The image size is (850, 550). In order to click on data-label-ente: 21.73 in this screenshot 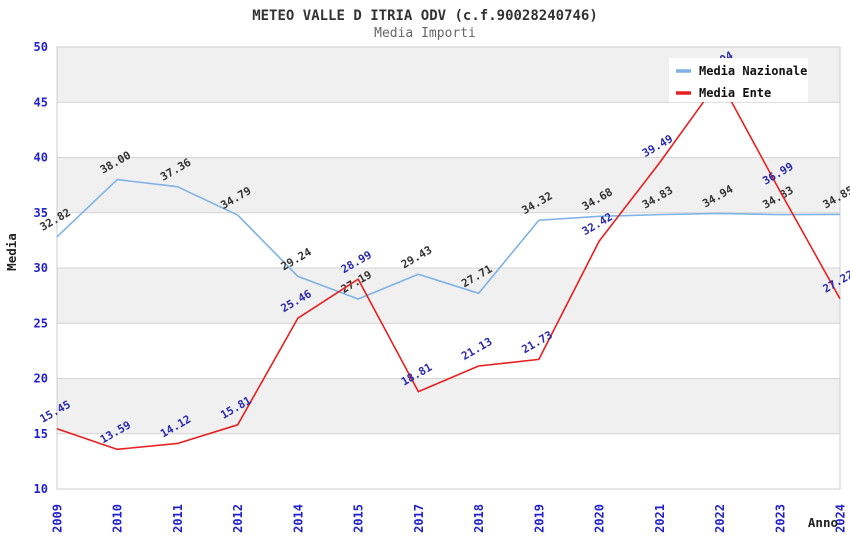, I will do `click(537, 342)`.